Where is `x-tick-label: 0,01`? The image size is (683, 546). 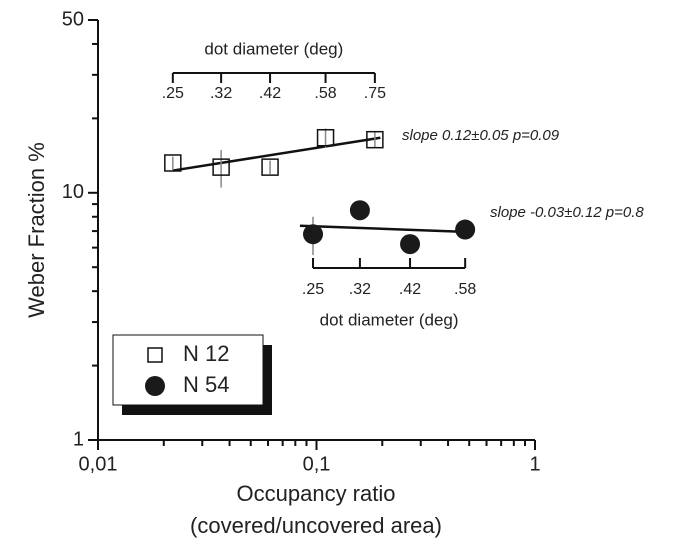
x-tick-label: 0,01 is located at coordinates (98, 464).